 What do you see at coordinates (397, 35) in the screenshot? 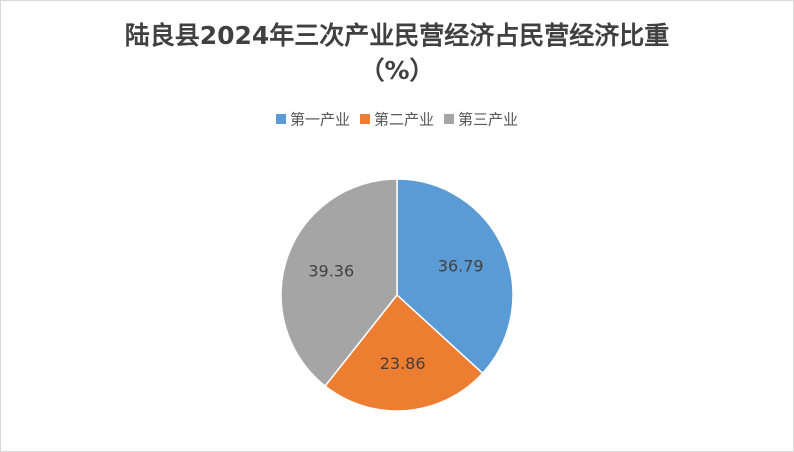
I see `chart-title: 陆良县2024年三次产业民营经济占民营经济比重` at bounding box center [397, 35].